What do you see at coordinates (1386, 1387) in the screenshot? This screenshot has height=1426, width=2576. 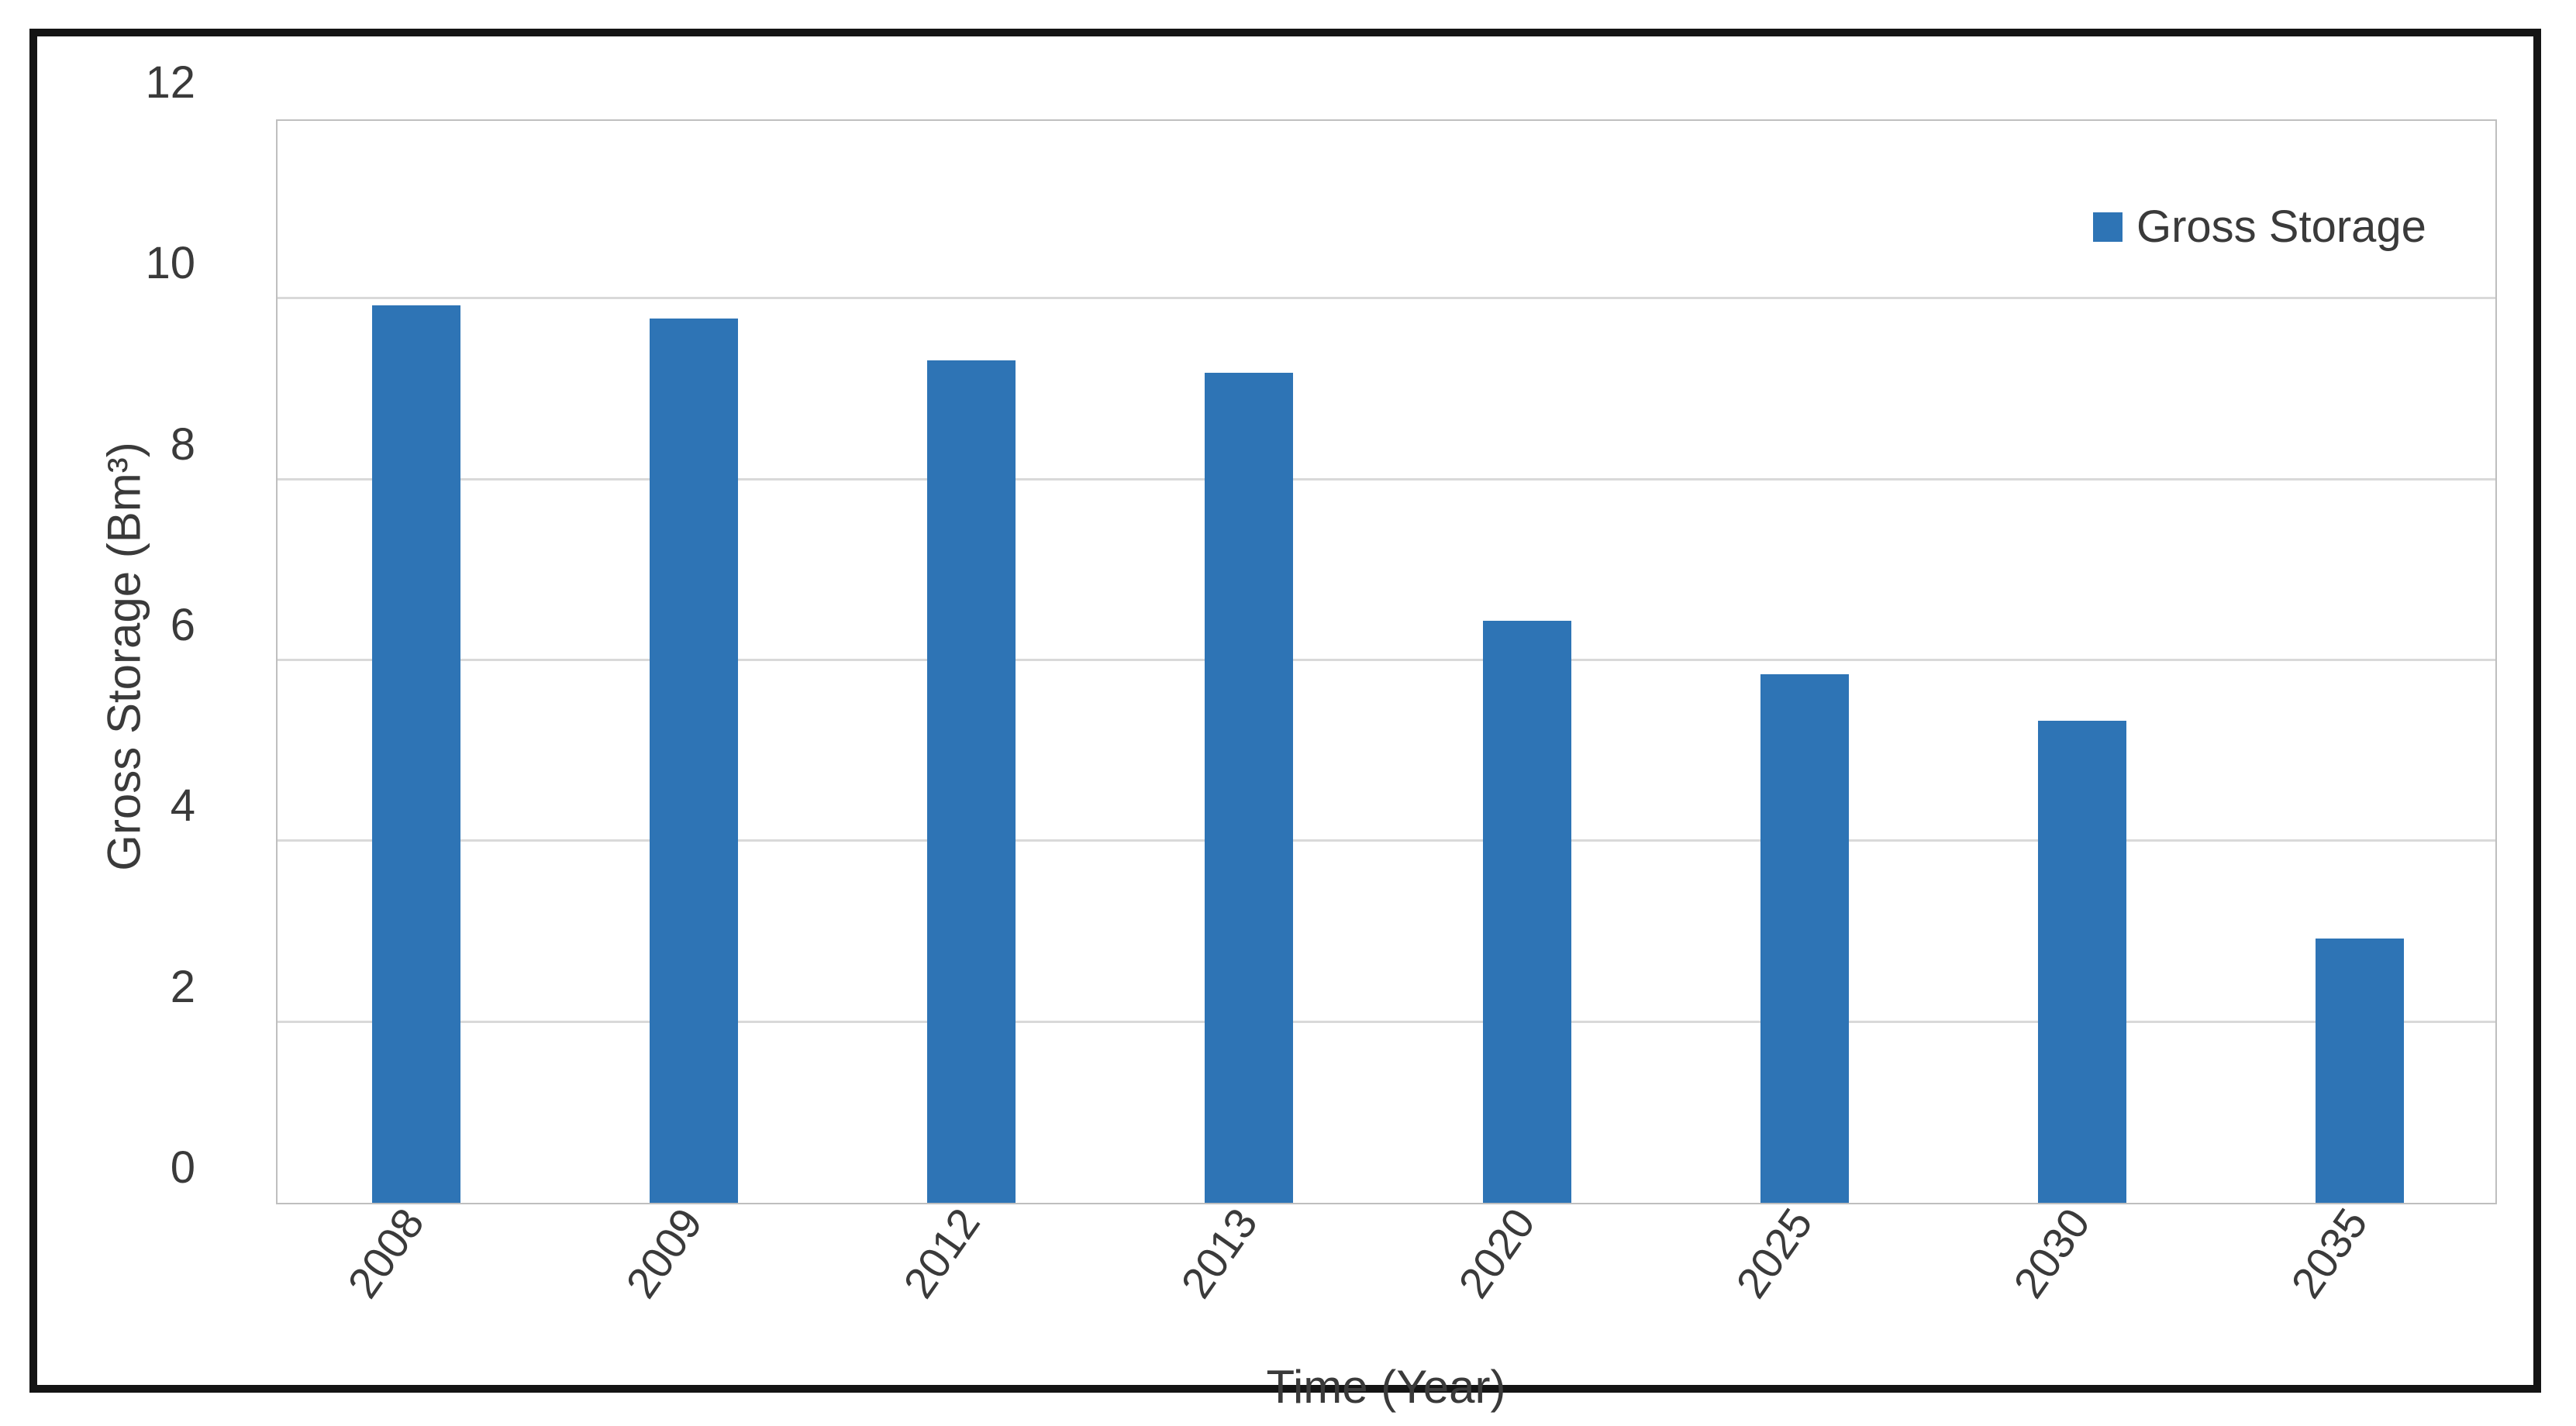 I see `x-axis-title: Time (Year)` at bounding box center [1386, 1387].